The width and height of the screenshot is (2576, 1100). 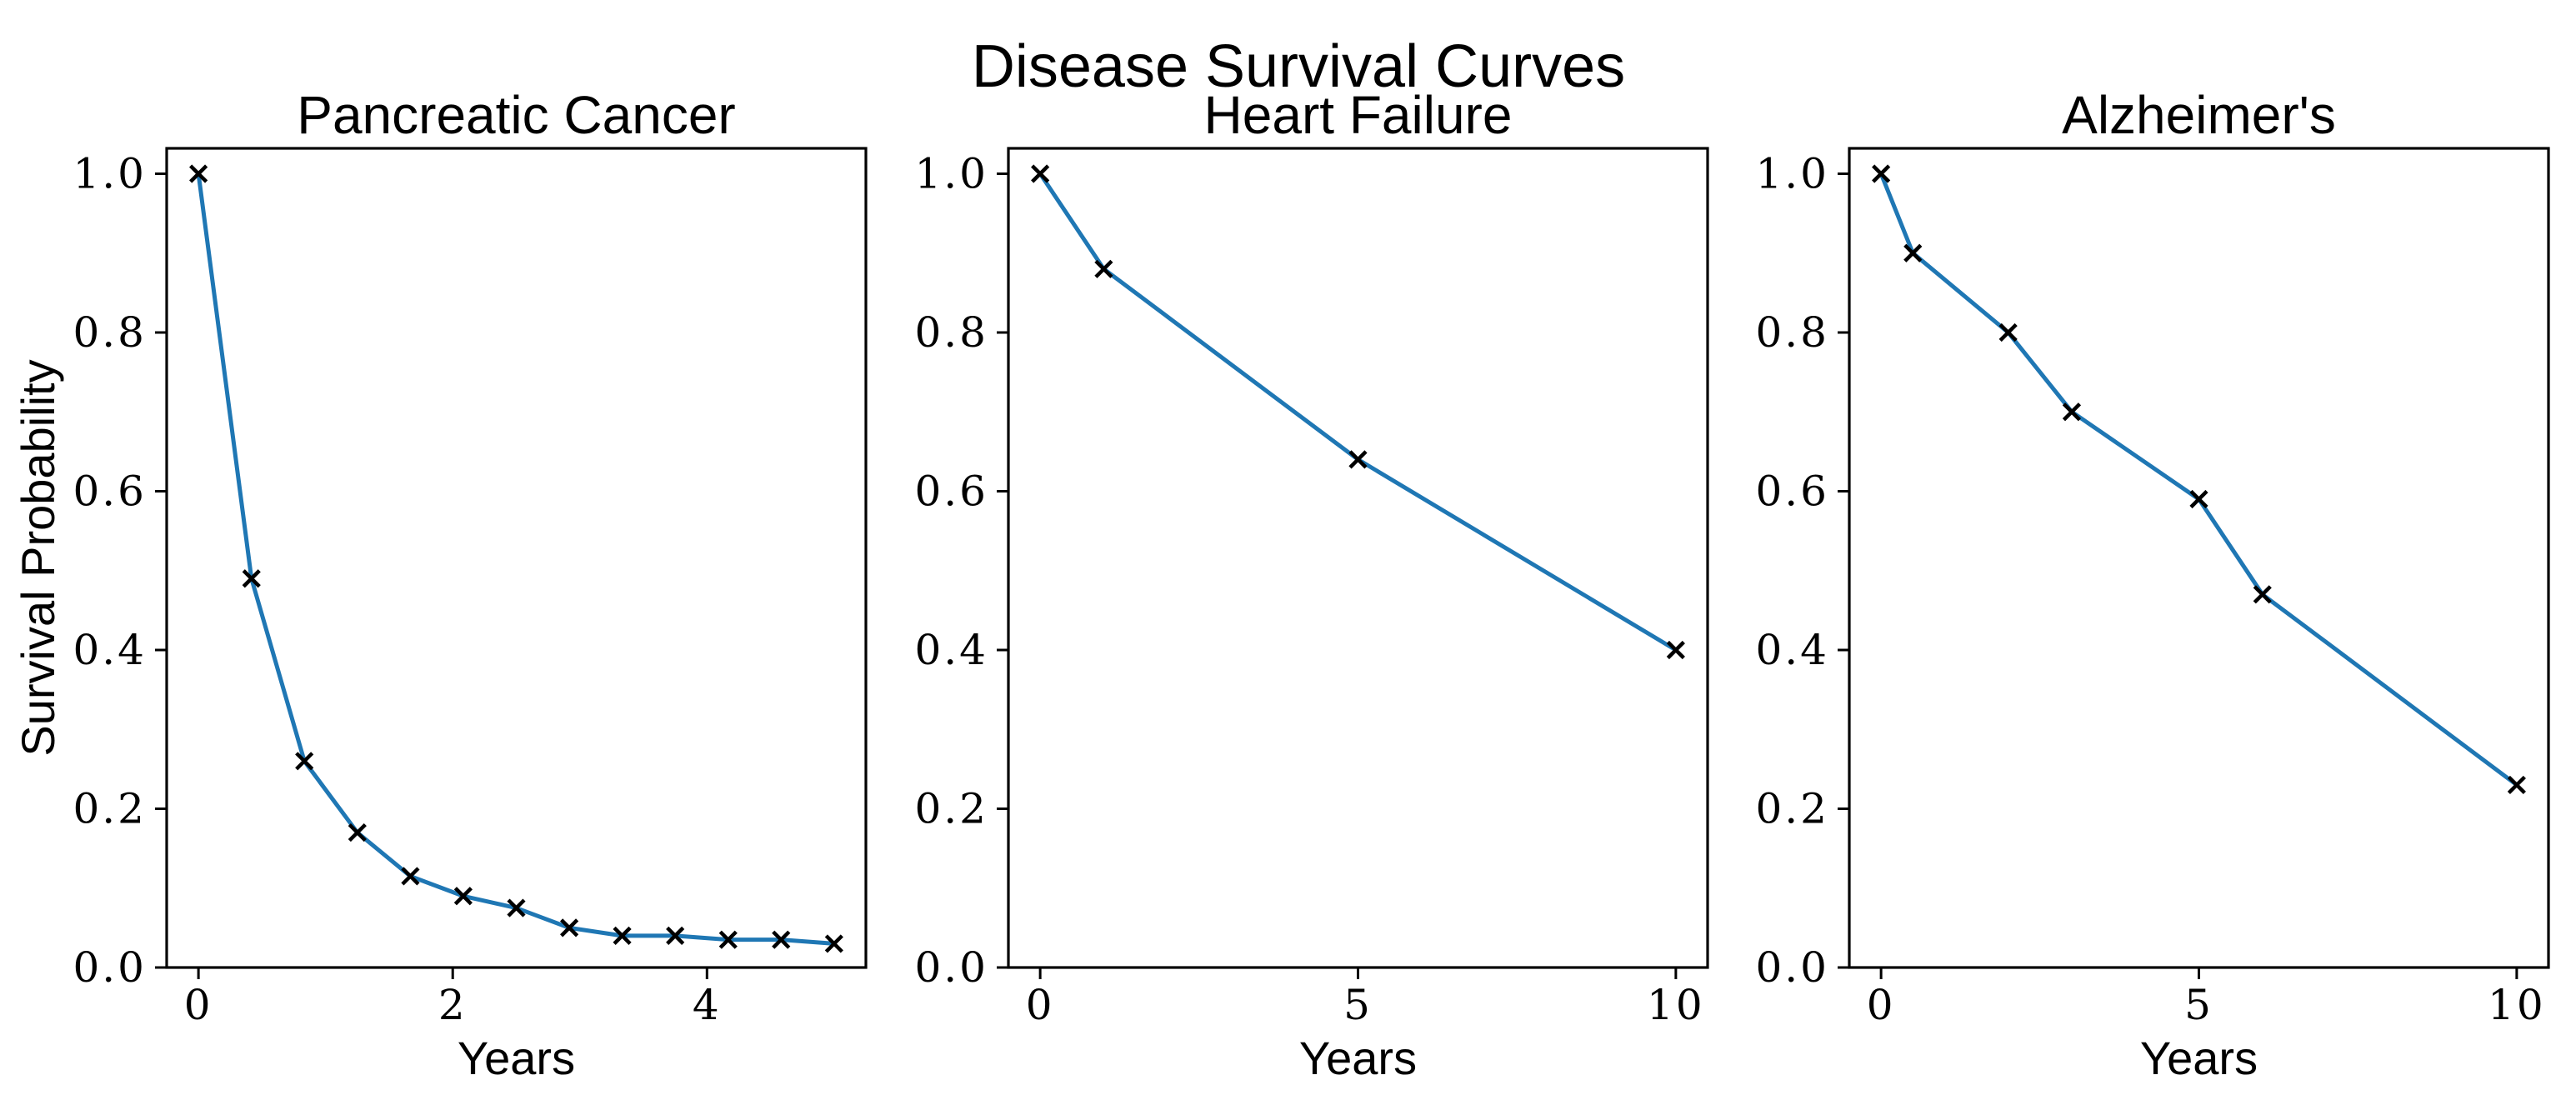 What do you see at coordinates (1299, 66) in the screenshot?
I see `figure-suptitle: Disease Survival Curves` at bounding box center [1299, 66].